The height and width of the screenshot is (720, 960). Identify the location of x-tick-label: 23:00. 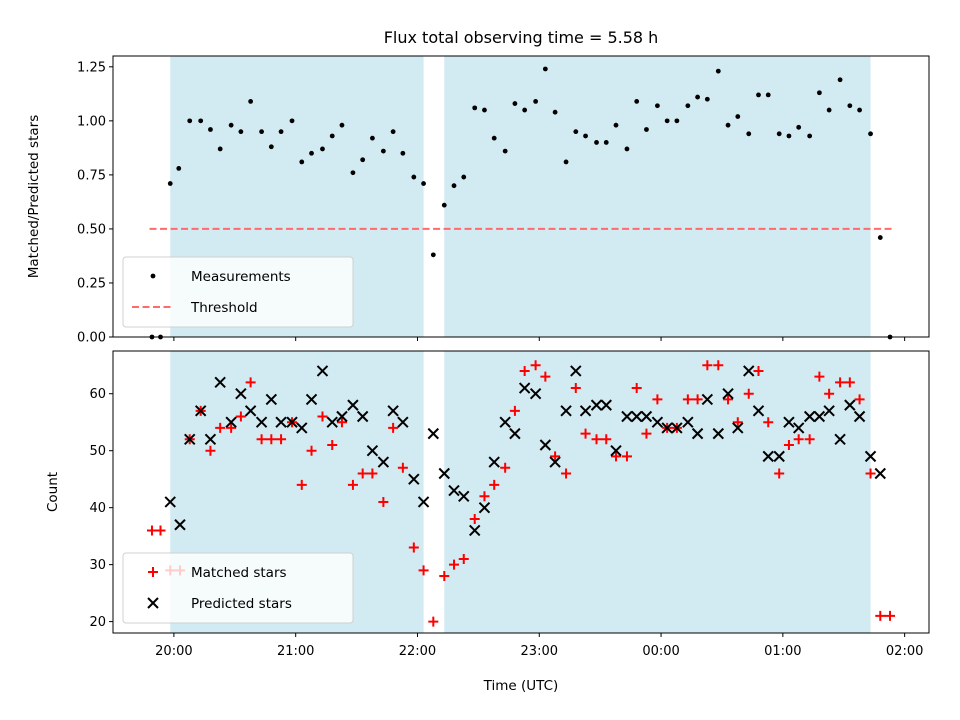
(539, 651).